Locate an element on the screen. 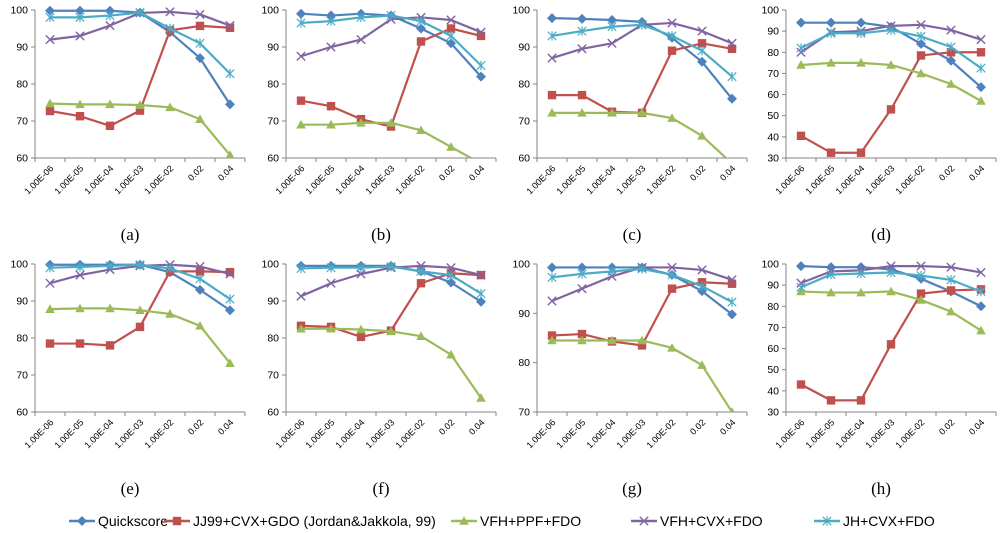  legend-marker-square is located at coordinates (177, 521).